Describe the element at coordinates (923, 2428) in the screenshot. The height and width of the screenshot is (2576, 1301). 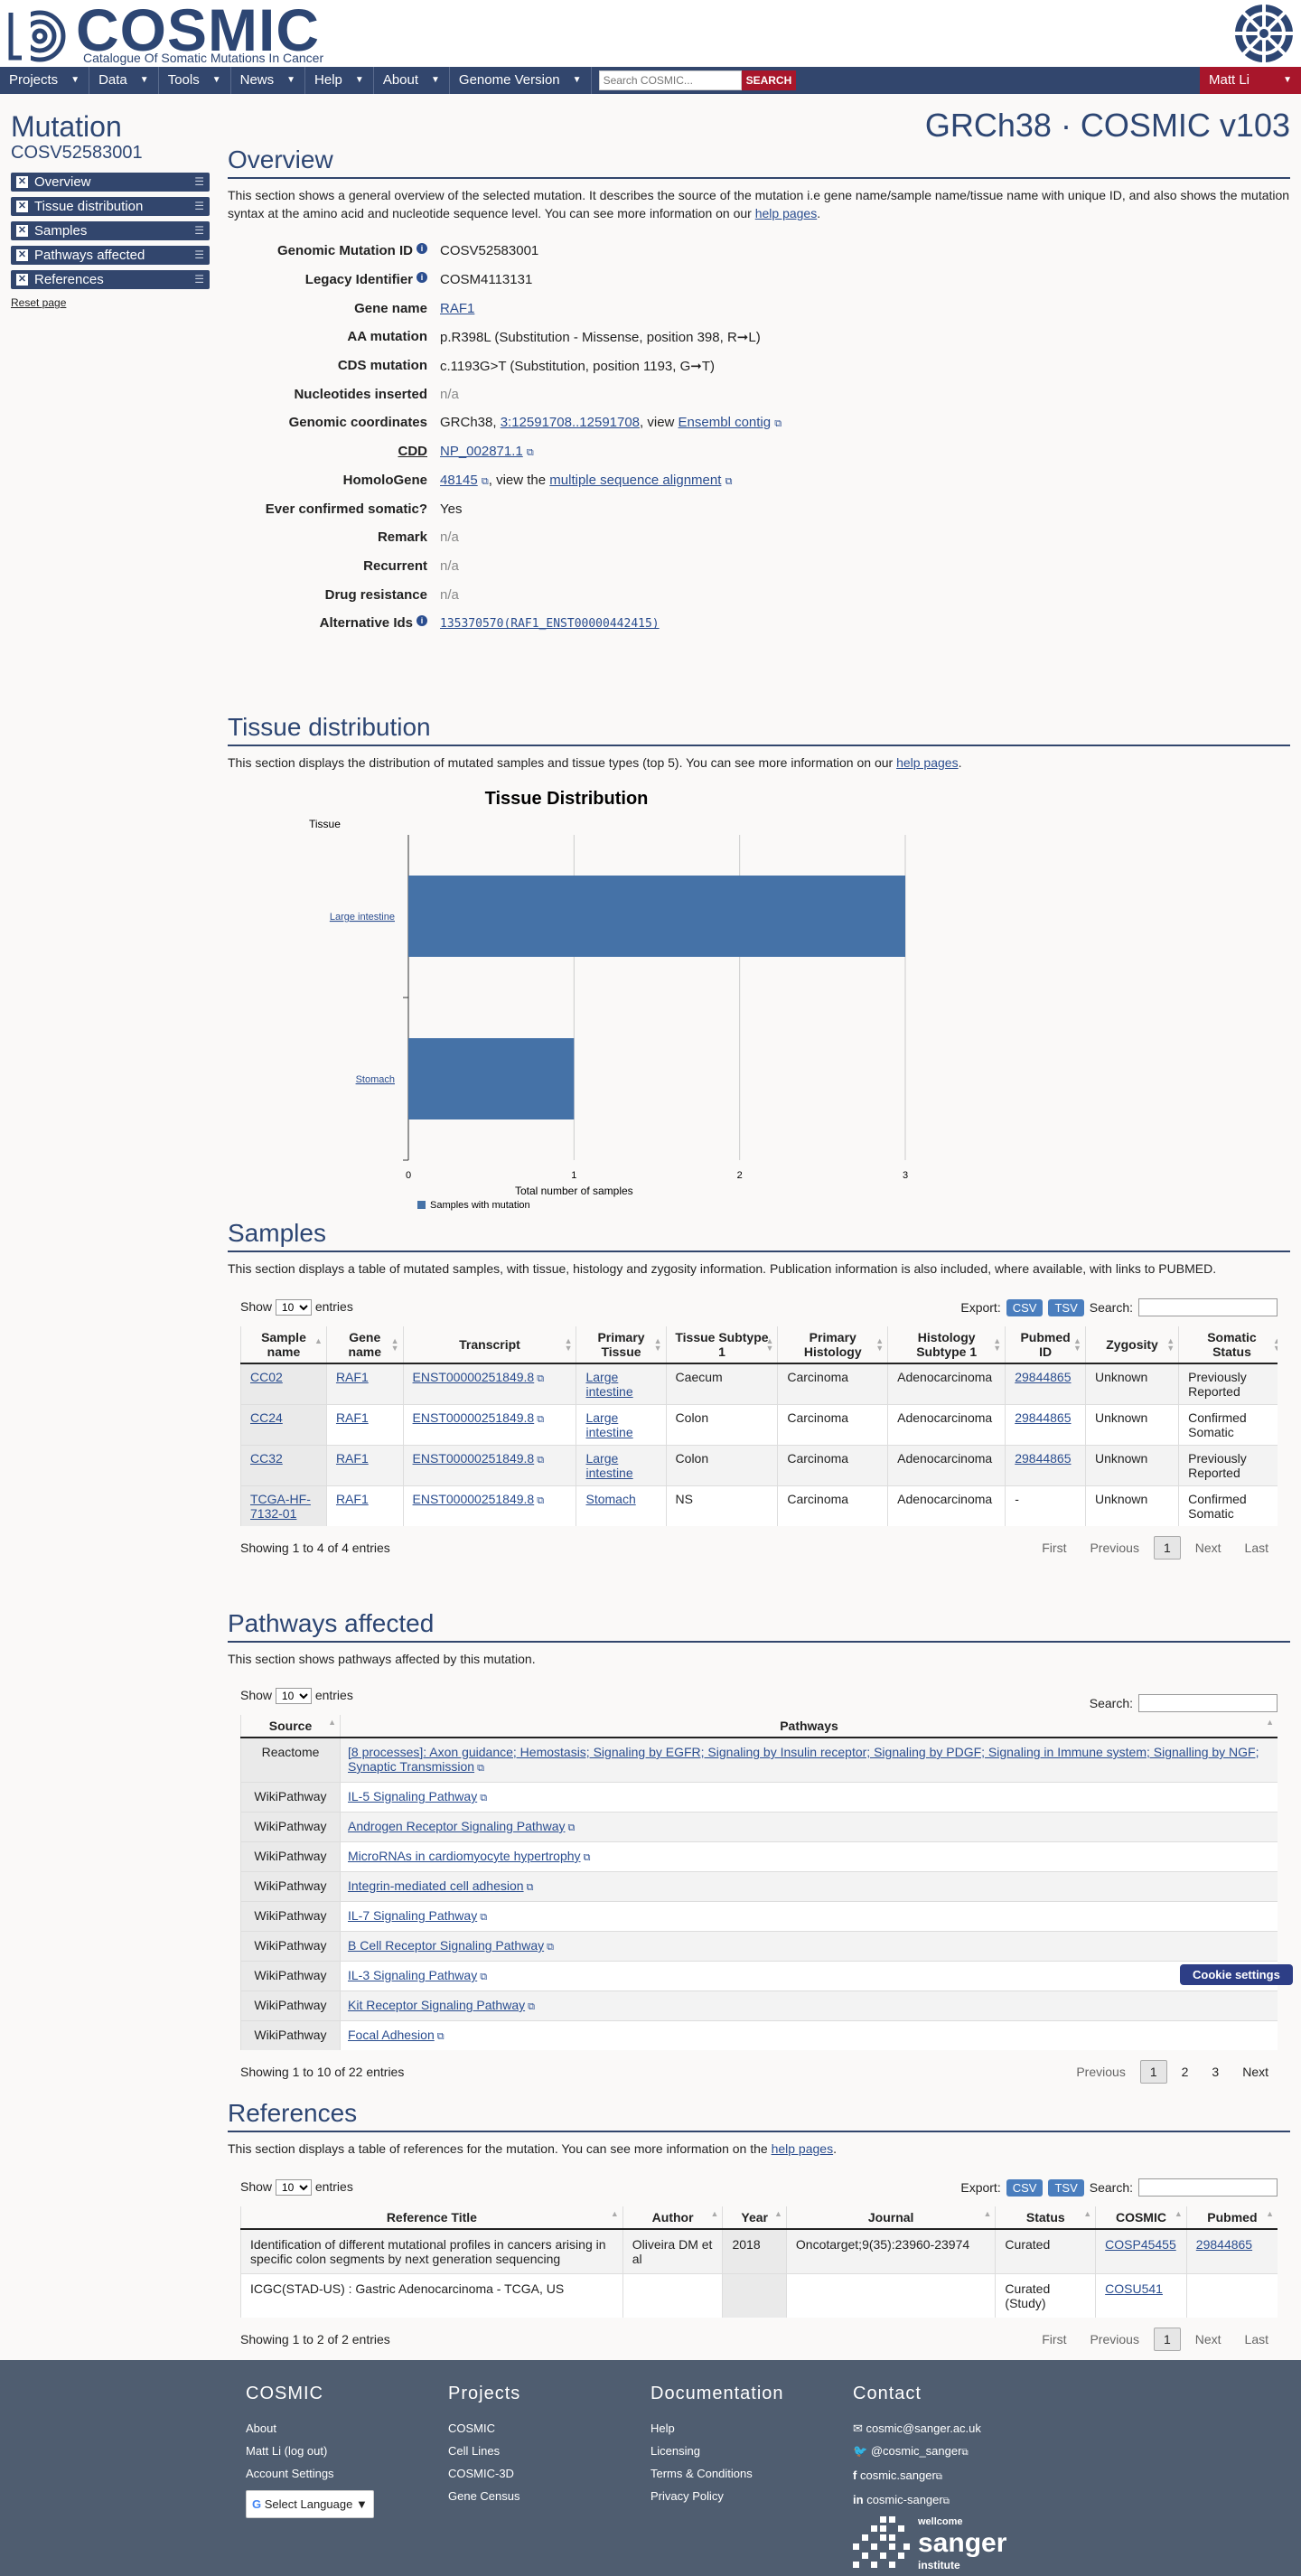
I see `footer-link: cosmic@sanger.ac.uk` at that location.